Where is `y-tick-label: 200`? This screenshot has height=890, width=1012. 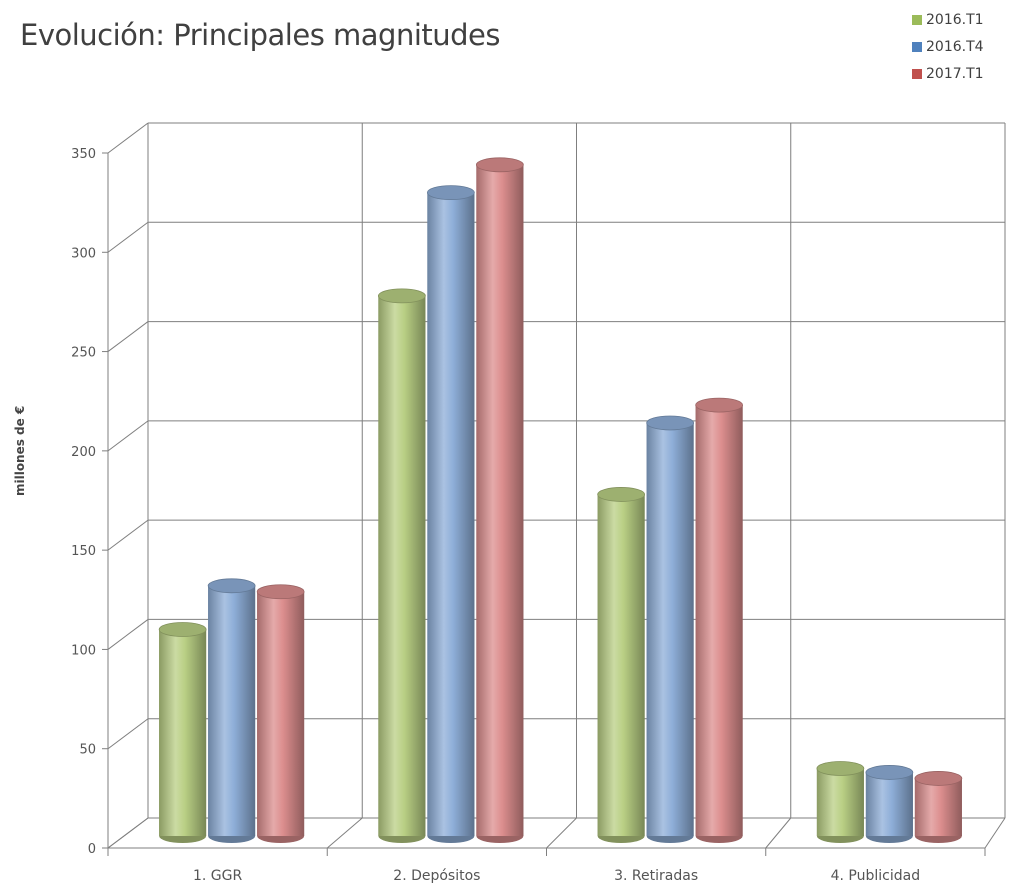 y-tick-label: 200 is located at coordinates (83, 452).